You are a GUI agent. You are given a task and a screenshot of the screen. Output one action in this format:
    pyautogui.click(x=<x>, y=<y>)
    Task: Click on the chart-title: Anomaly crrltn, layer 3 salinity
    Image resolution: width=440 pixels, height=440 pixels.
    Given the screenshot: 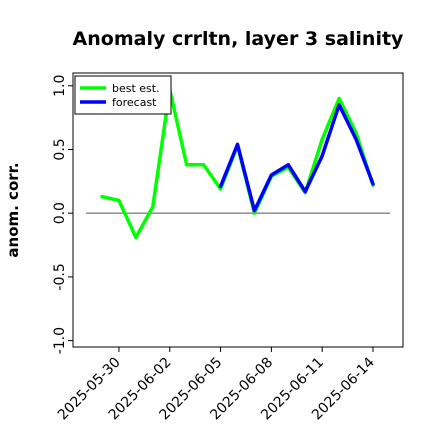 What is the action you would take?
    pyautogui.click(x=238, y=39)
    